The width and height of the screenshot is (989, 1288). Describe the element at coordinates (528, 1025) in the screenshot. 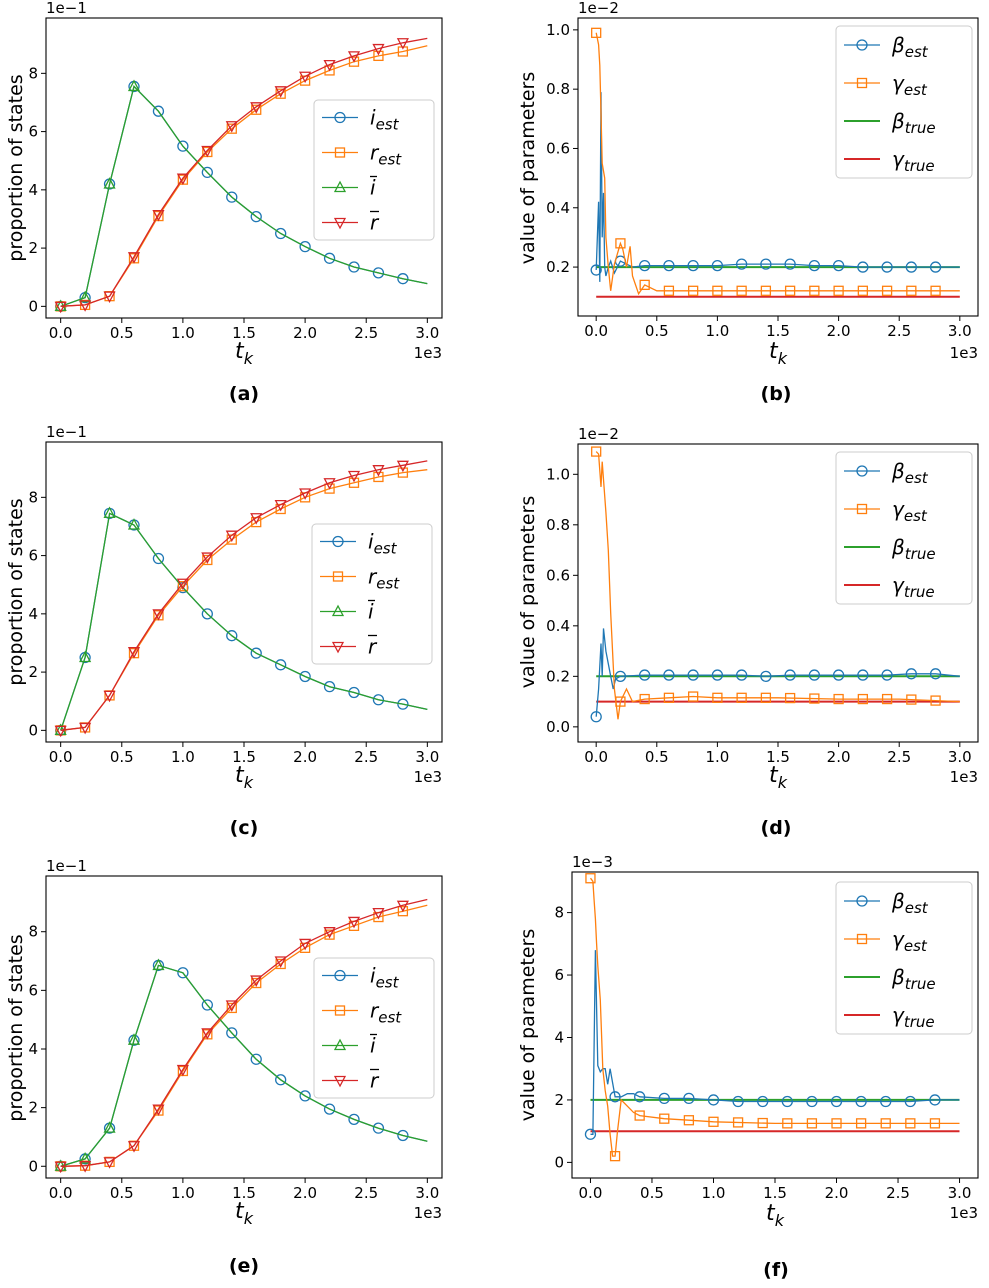

I see `y-axis-label: value of parameters` at that location.